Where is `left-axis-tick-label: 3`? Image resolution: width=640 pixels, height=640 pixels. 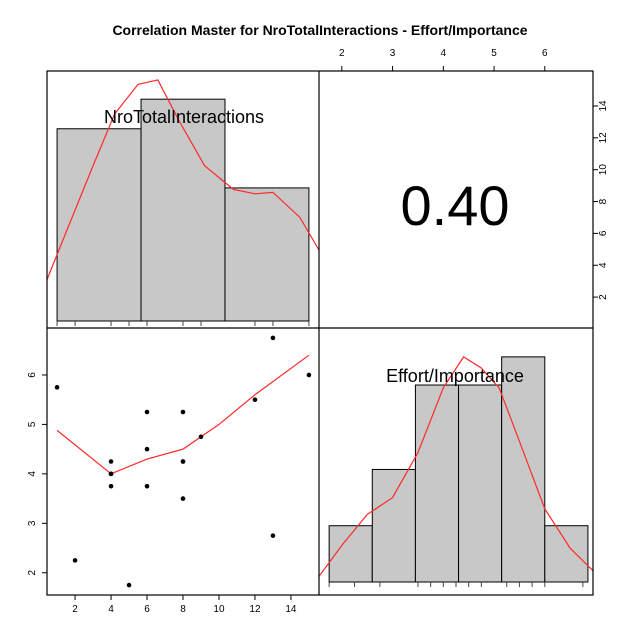 left-axis-tick-label: 3 is located at coordinates (32, 523).